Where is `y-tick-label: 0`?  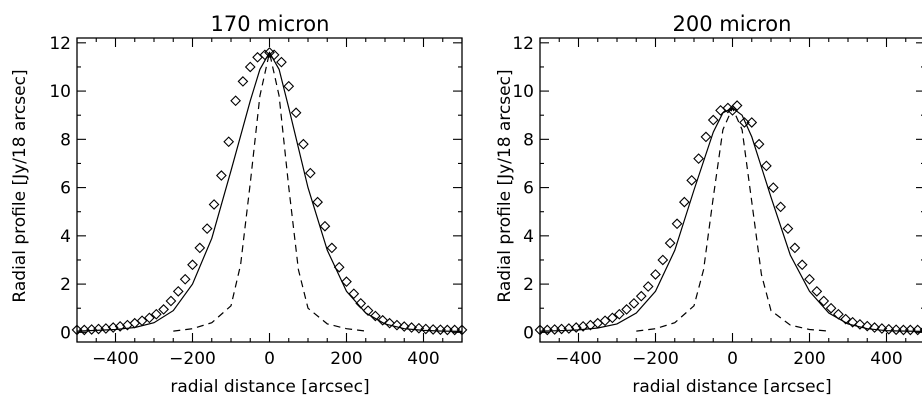
y-tick-label: 0 is located at coordinates (65, 333).